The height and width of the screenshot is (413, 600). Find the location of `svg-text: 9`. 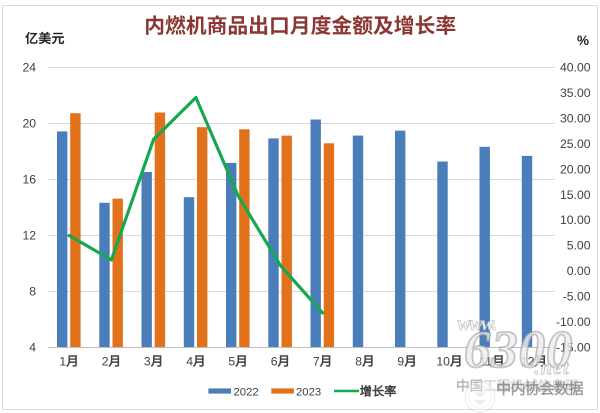

svg-text: 9 is located at coordinates (400, 362).